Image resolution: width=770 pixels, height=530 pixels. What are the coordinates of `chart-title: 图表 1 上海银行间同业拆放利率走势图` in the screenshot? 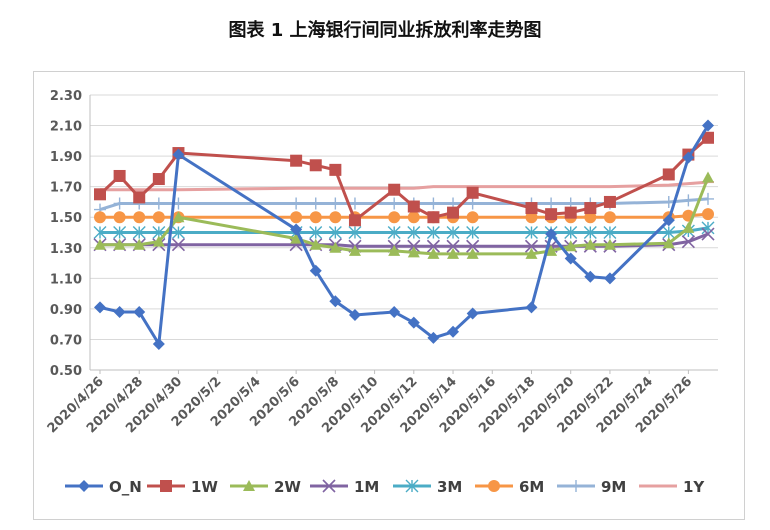 It's located at (385, 30).